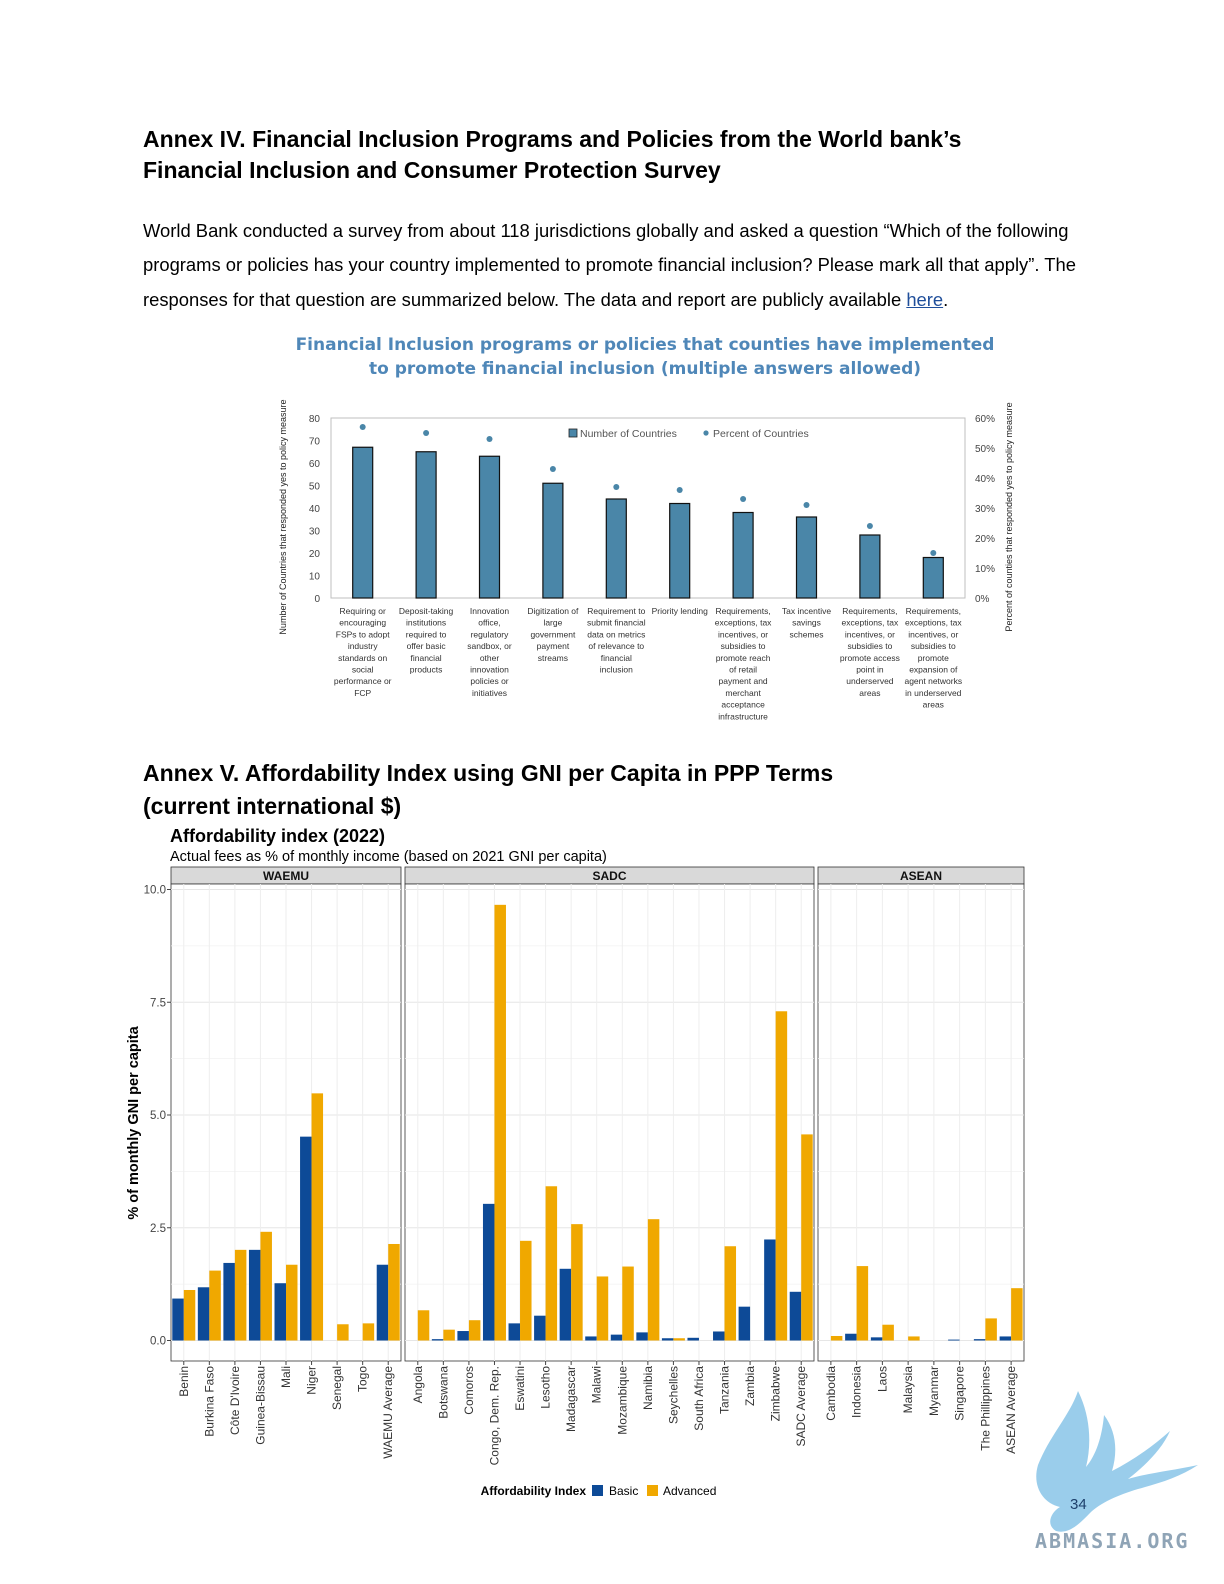  Describe the element at coordinates (443, 1392) in the screenshot. I see `chart2-category-label: Botswana` at that location.